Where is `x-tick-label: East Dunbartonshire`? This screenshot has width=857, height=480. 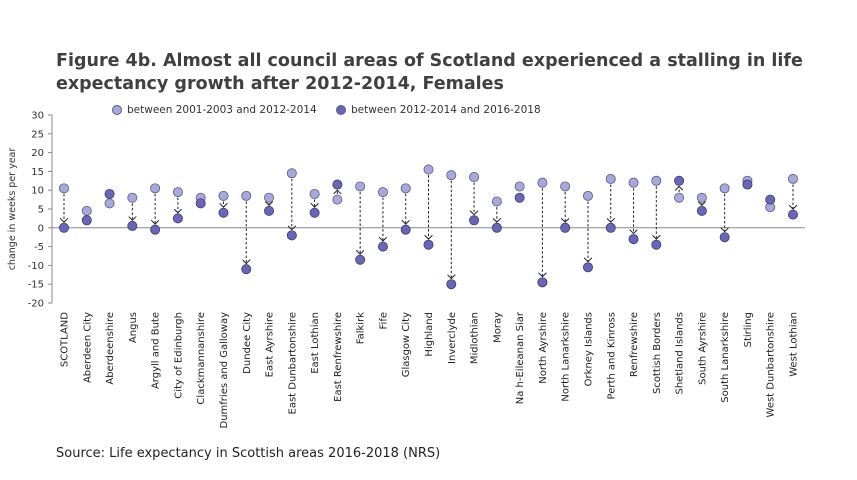 x-tick-label: East Dunbartonshire is located at coordinates (292, 363).